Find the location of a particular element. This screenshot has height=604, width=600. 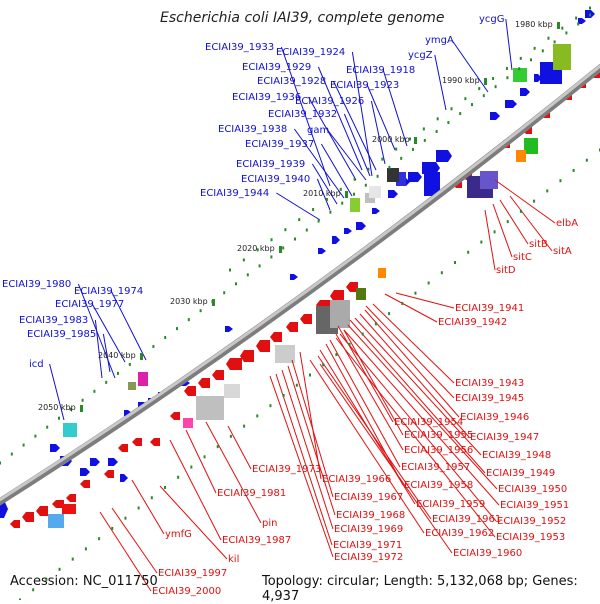

forward-gene-label: icd is located at coordinates (36, 364).